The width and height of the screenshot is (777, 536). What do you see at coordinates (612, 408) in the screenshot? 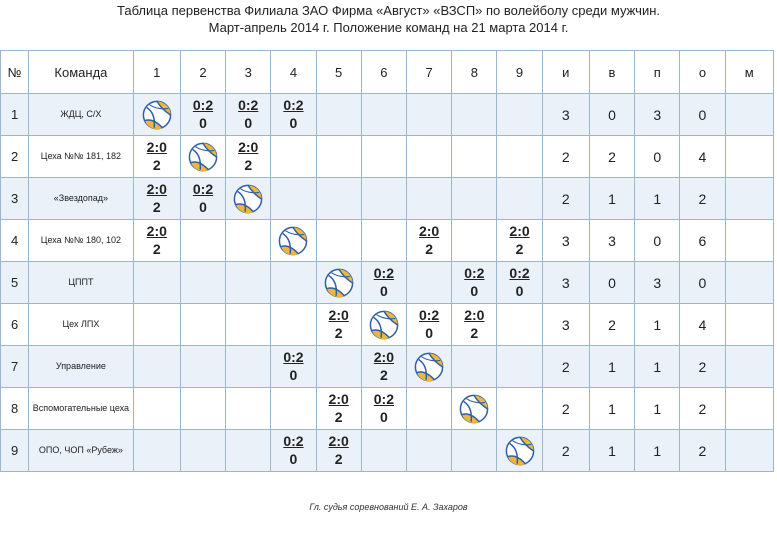
I see `stat-wins: 1` at bounding box center [612, 408].